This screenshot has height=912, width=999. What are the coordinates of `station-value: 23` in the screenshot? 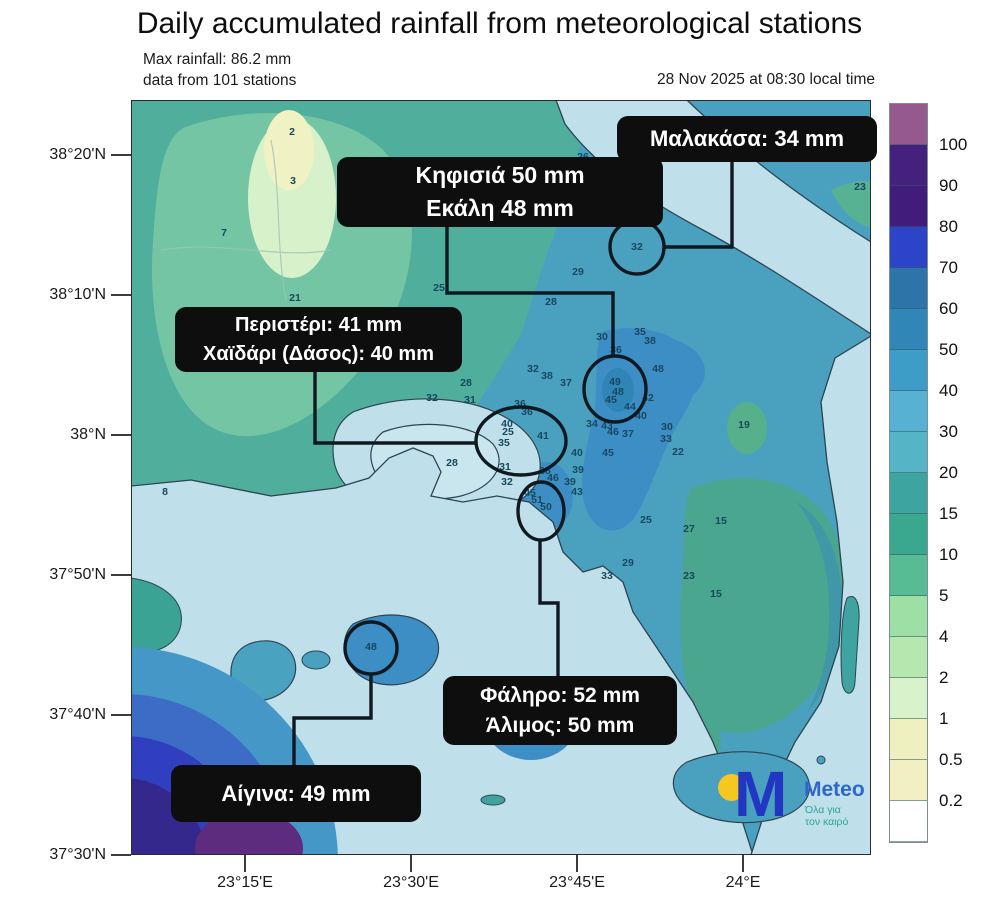 It's located at (860, 187).